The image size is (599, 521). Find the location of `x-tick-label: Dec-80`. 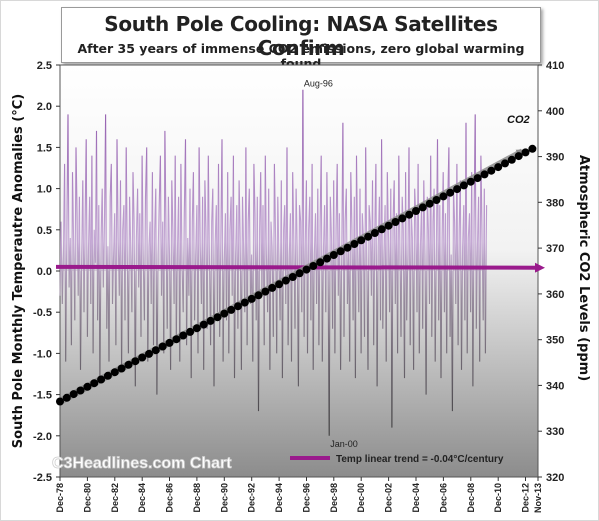

x-tick-label: Dec-80 is located at coordinates (87, 498).